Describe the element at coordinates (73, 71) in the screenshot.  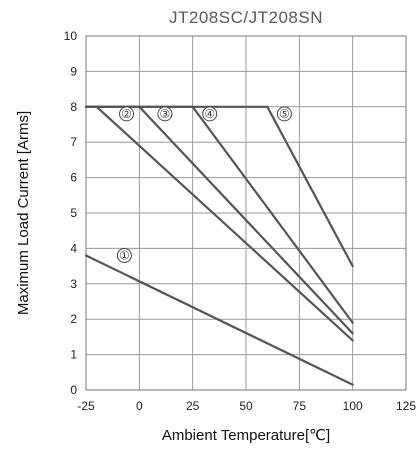
I see `y-tick-label-9: 9` at that location.